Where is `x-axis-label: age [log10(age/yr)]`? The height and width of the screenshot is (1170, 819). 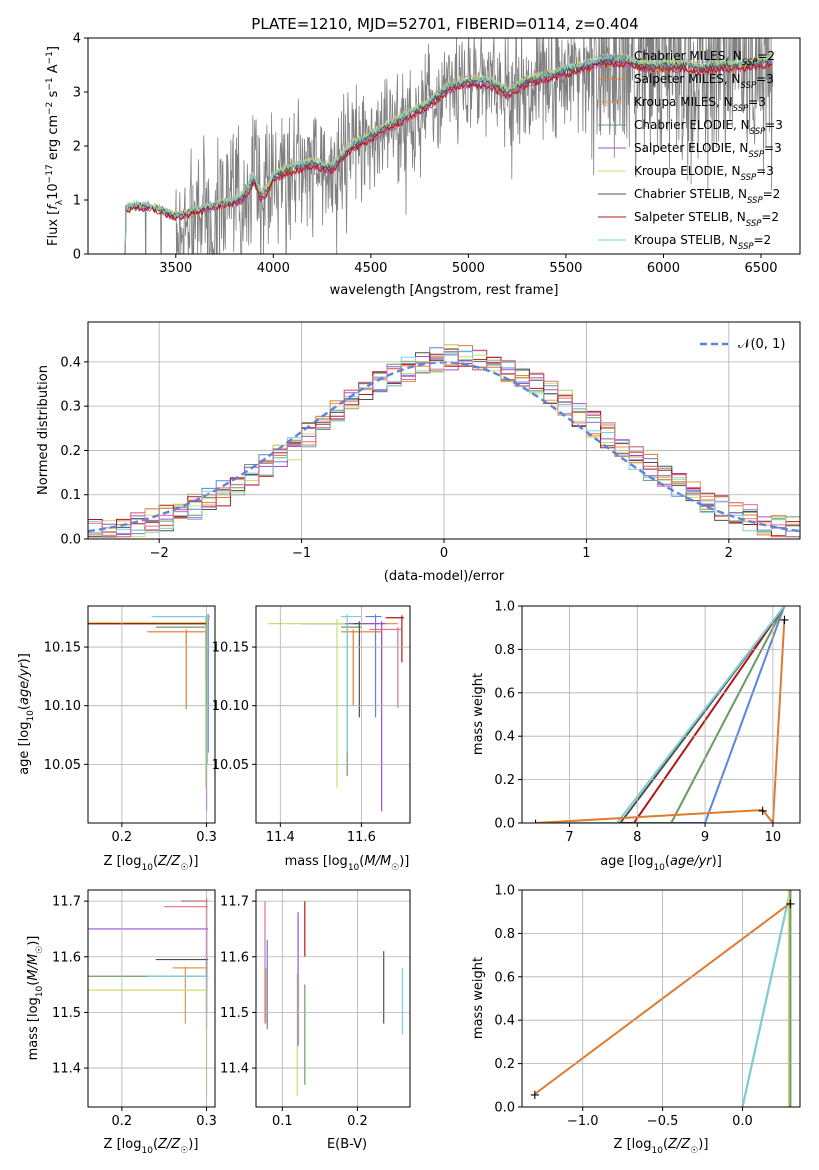
x-axis-label: age [log10(age/yr)] is located at coordinates (661, 863).